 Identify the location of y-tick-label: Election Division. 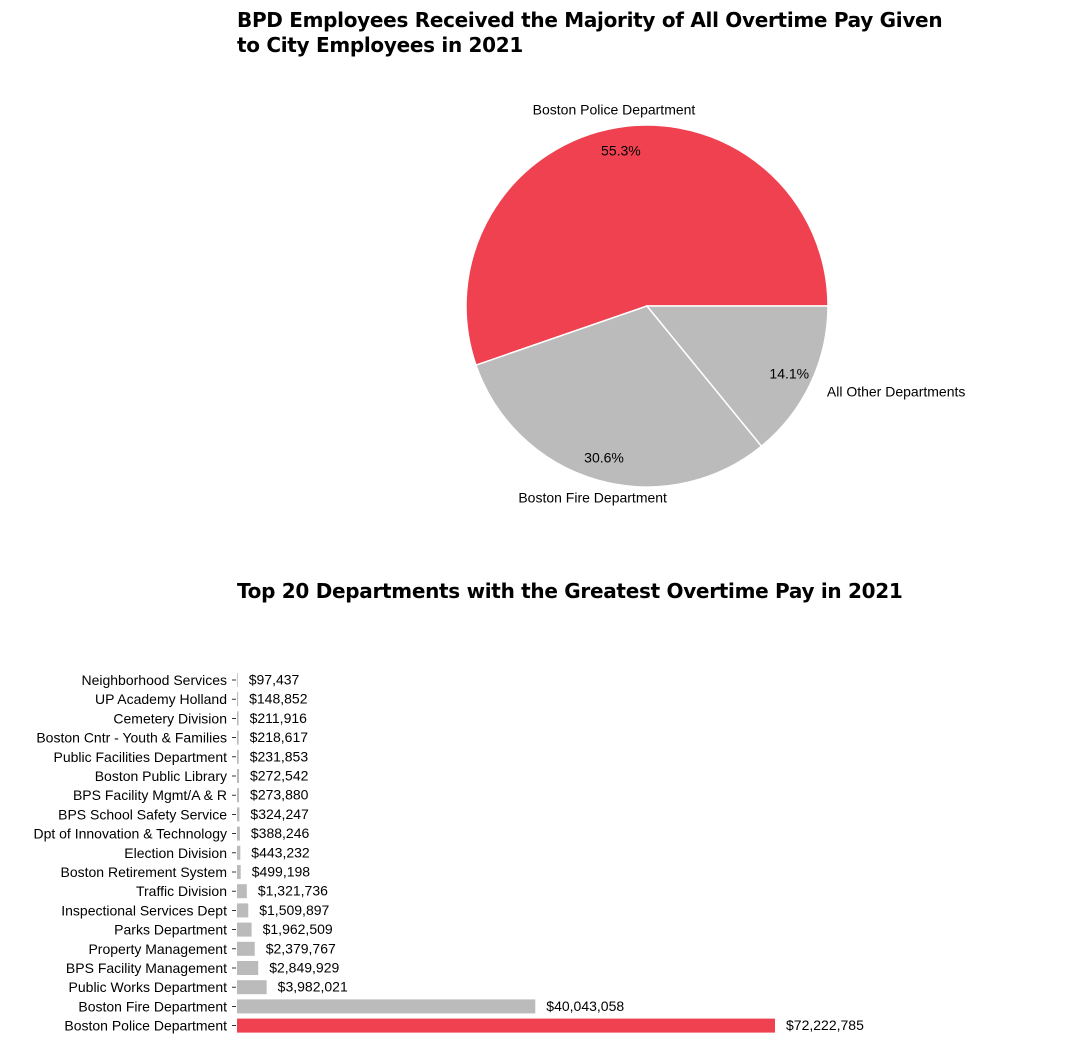
(175, 853).